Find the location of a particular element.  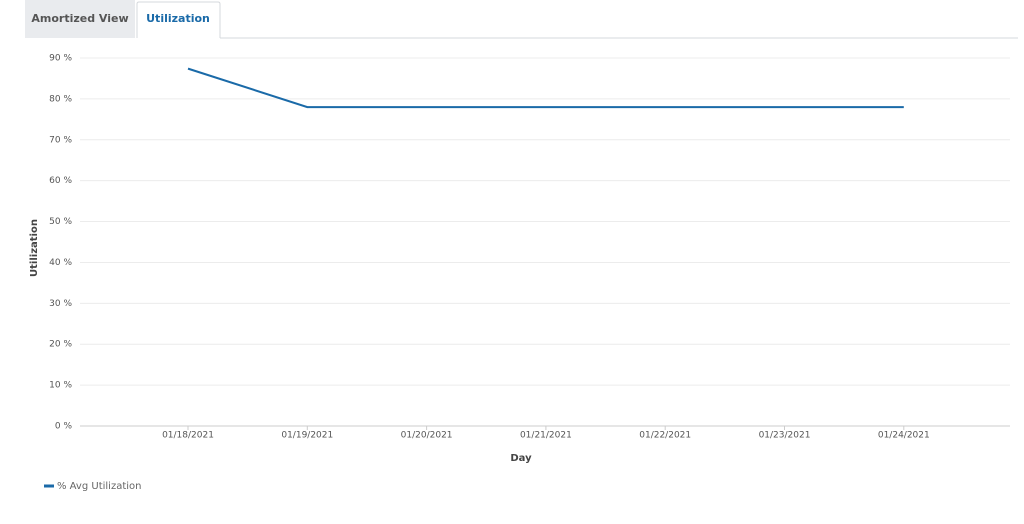

tab-bg is located at coordinates (80, 19).